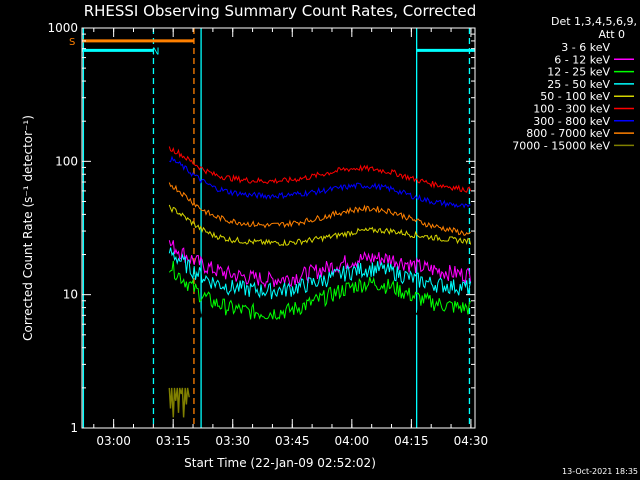 The height and width of the screenshot is (480, 640). Describe the element at coordinates (582, 59) in the screenshot. I see `legend-label: 6 - 12 keV` at that location.